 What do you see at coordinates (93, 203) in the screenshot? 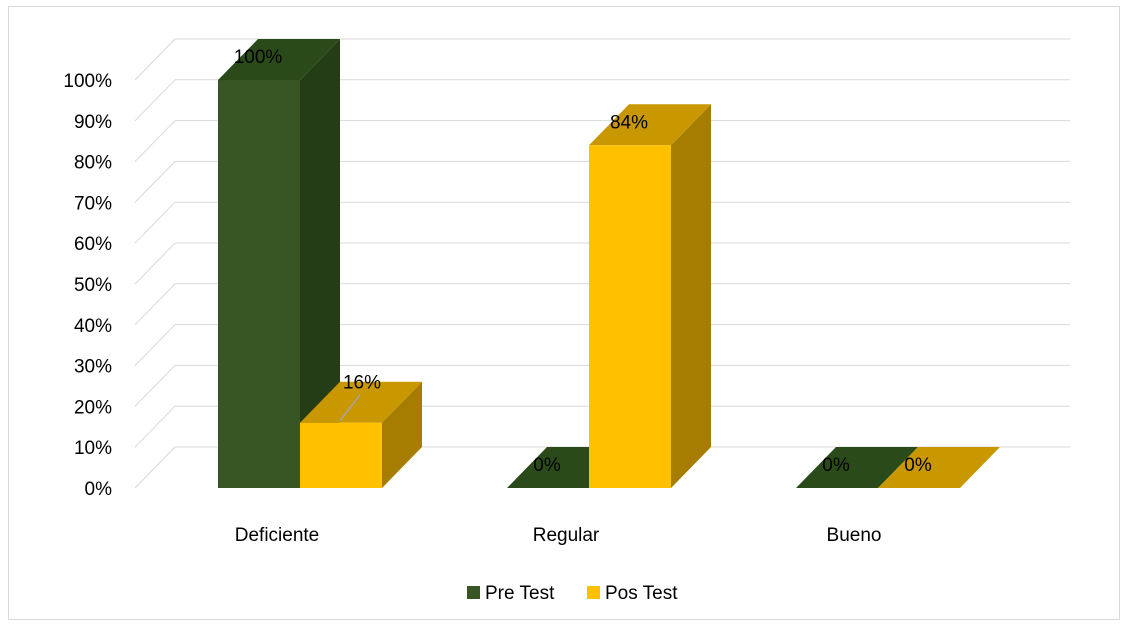
I see `y-tick-label: 70%` at bounding box center [93, 203].